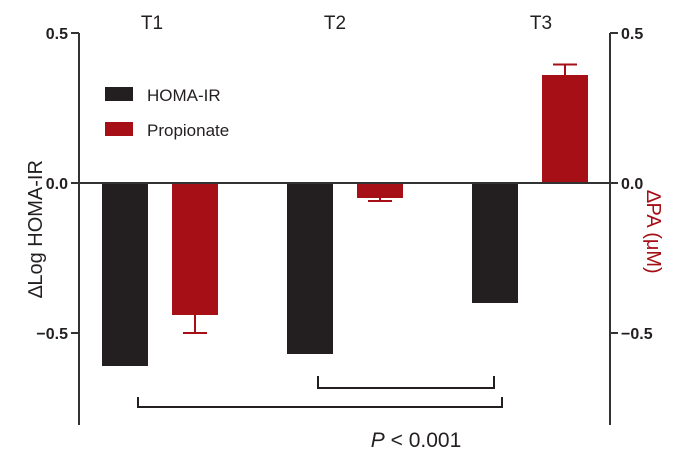  What do you see at coordinates (335, 23) in the screenshot?
I see `group-label-t2: T2` at bounding box center [335, 23].